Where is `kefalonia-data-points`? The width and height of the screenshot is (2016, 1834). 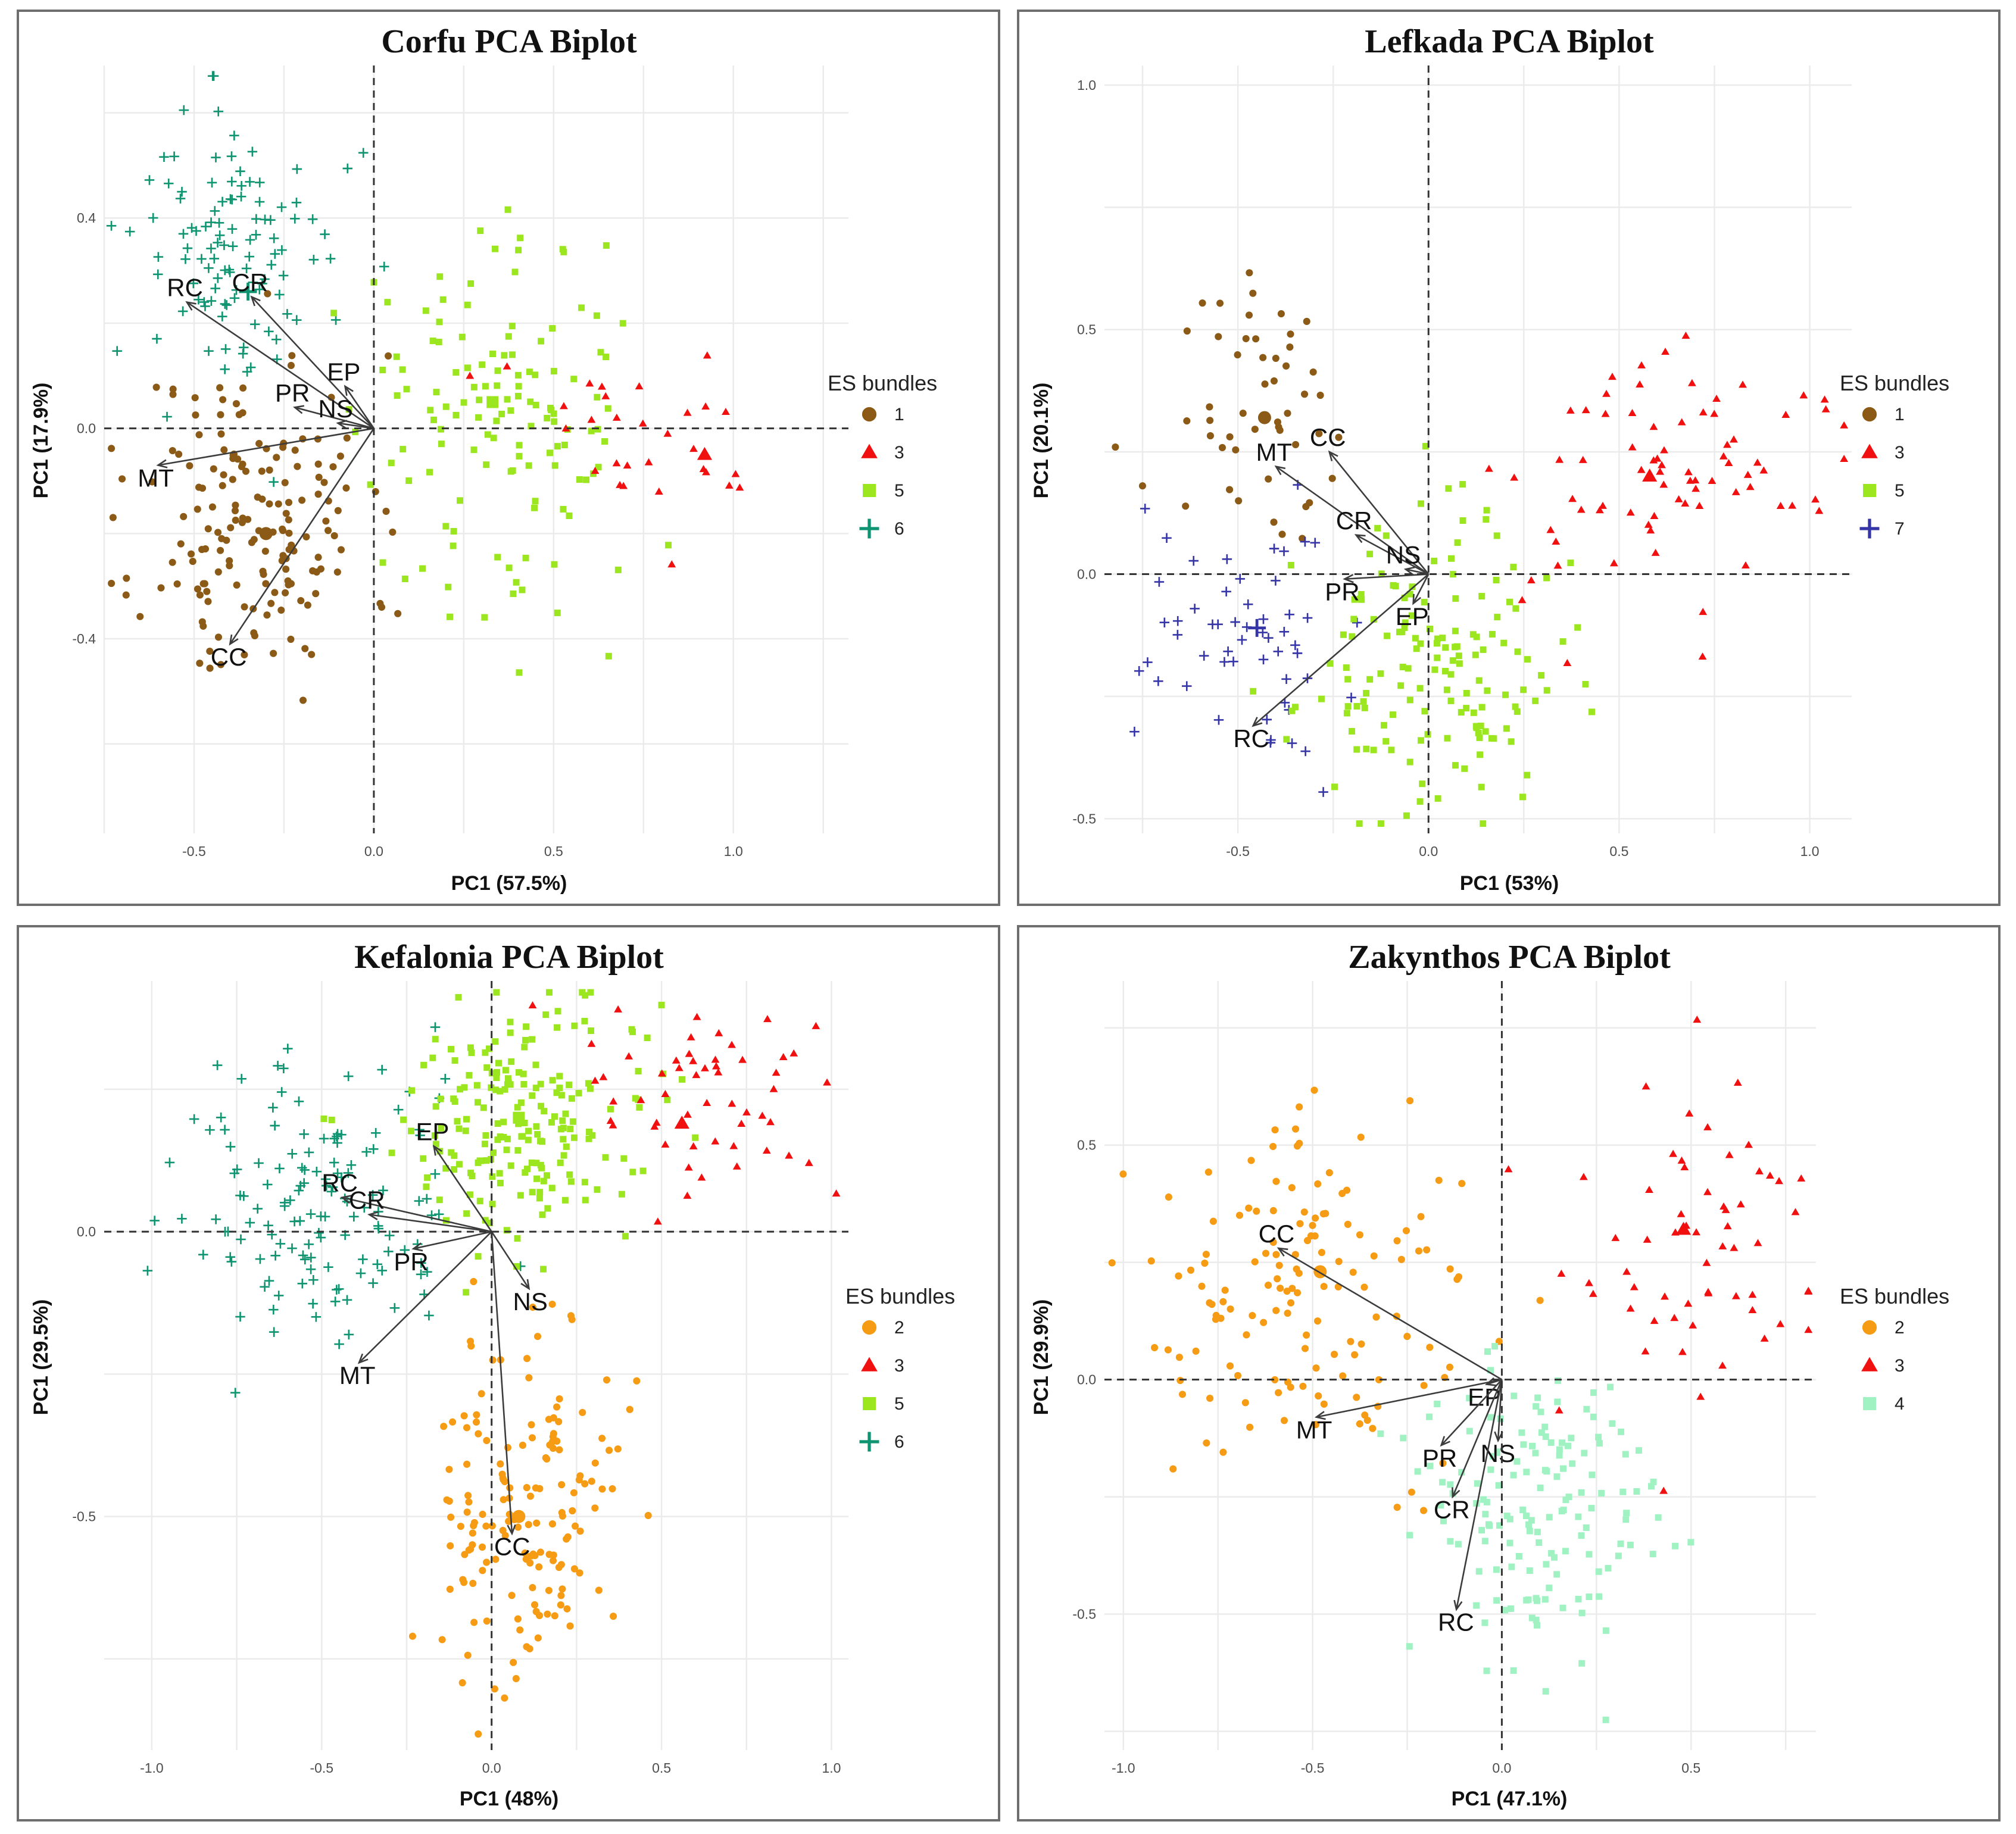
kefalonia-data-points is located at coordinates (491, 1363).